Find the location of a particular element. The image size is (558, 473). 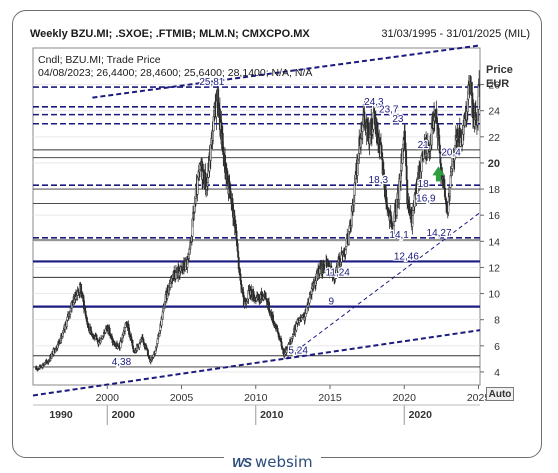

level-label: 18,3 is located at coordinates (379, 180).